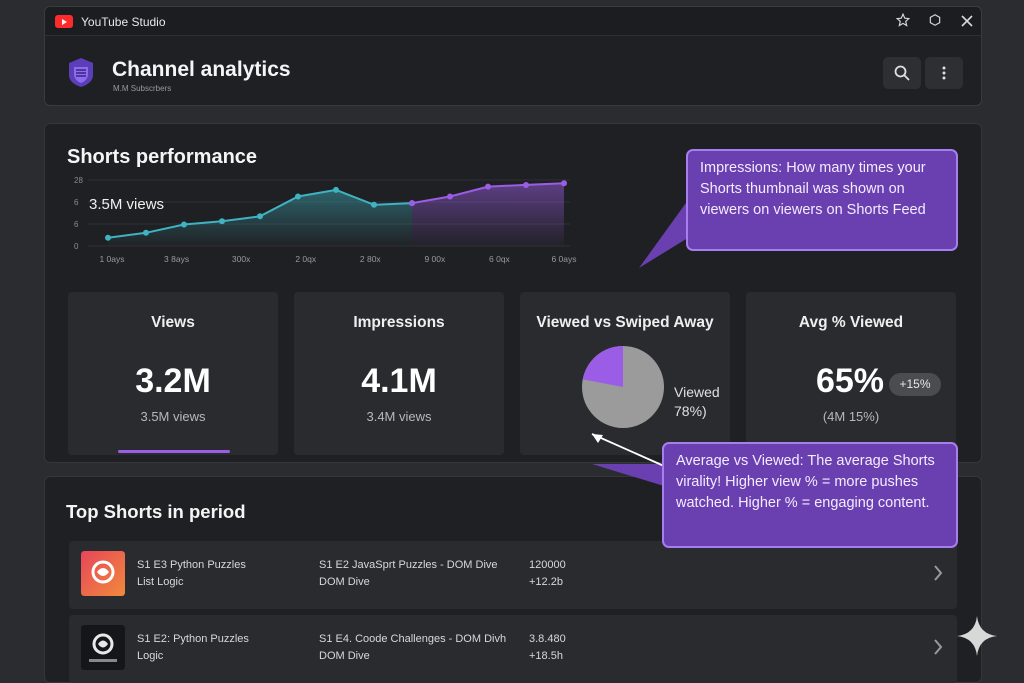  I want to click on card-impressions: Impressions 4.1M 3.4M views, so click(399, 373).